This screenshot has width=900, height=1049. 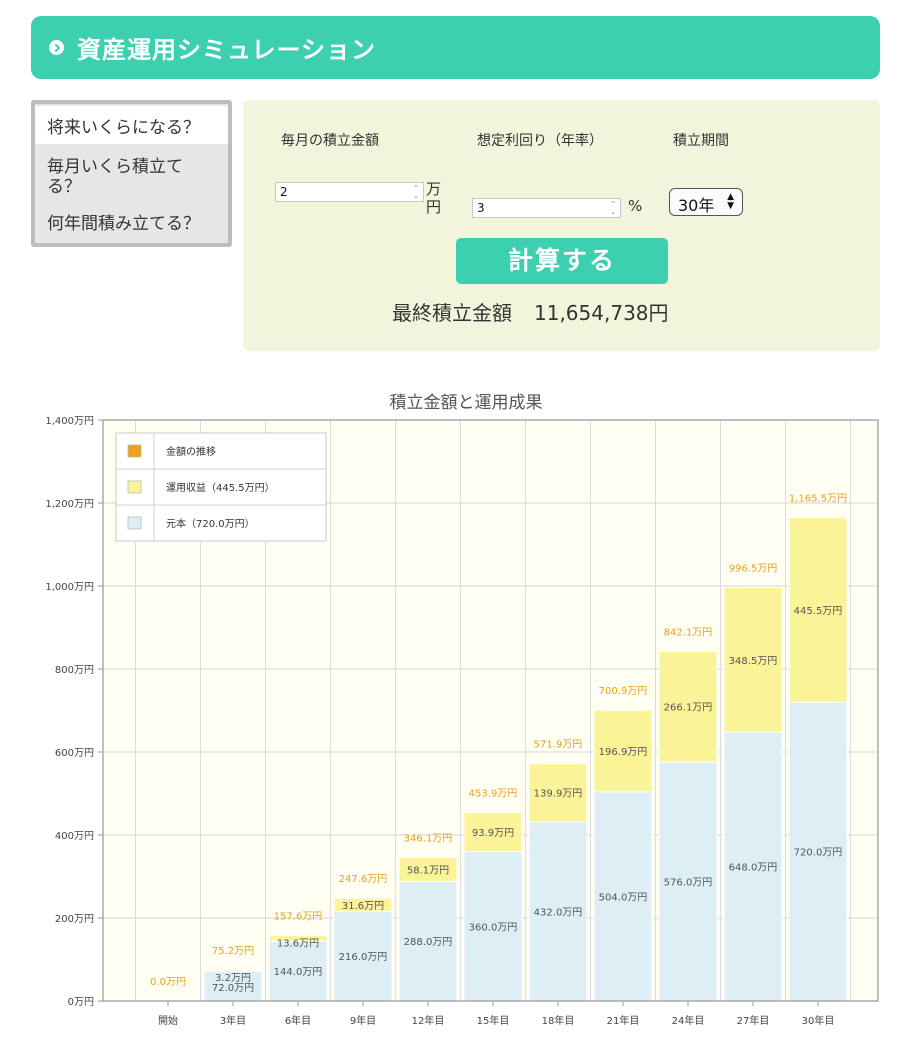 What do you see at coordinates (69, 504) in the screenshot?
I see `y-tick-label: 1,200万円` at bounding box center [69, 504].